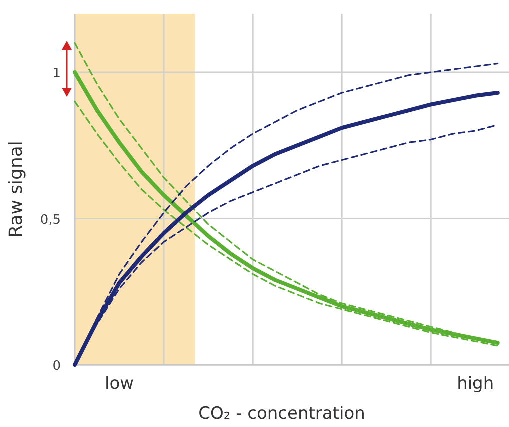 This screenshot has height=427, width=509. Describe the element at coordinates (282, 414) in the screenshot. I see `x-axis-title: CO₂ - concentration` at that location.